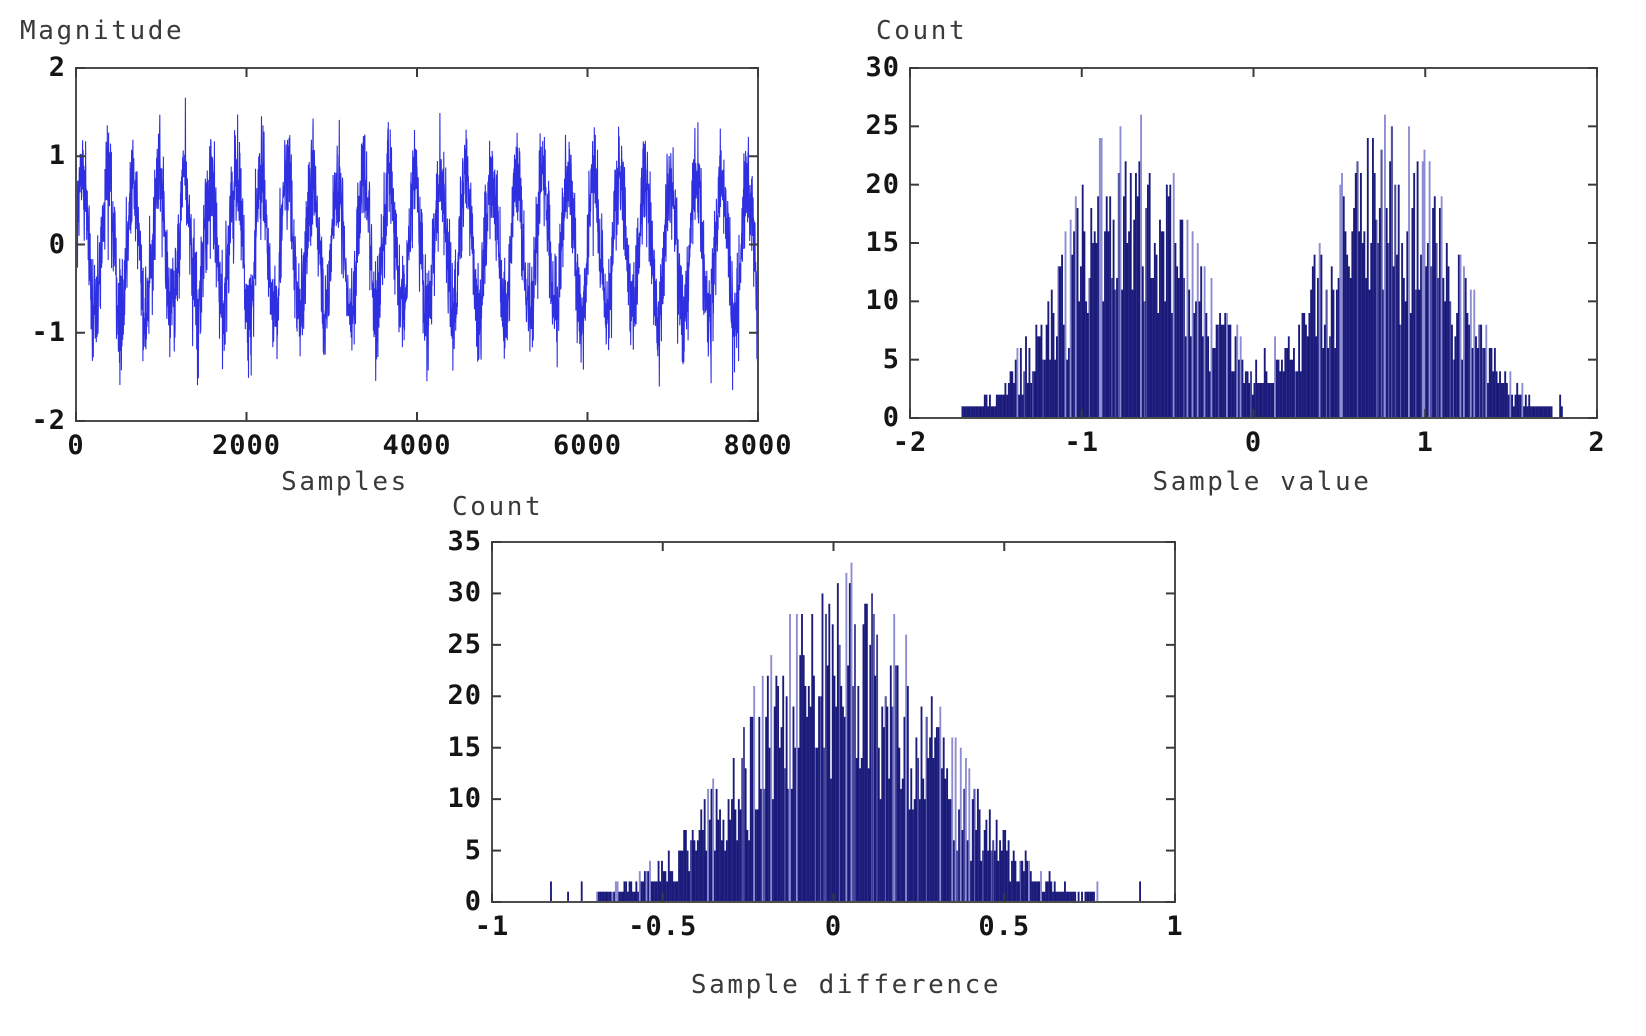 The image size is (1646, 1036). I want to click on x-tick-label: 0, so click(76, 445).